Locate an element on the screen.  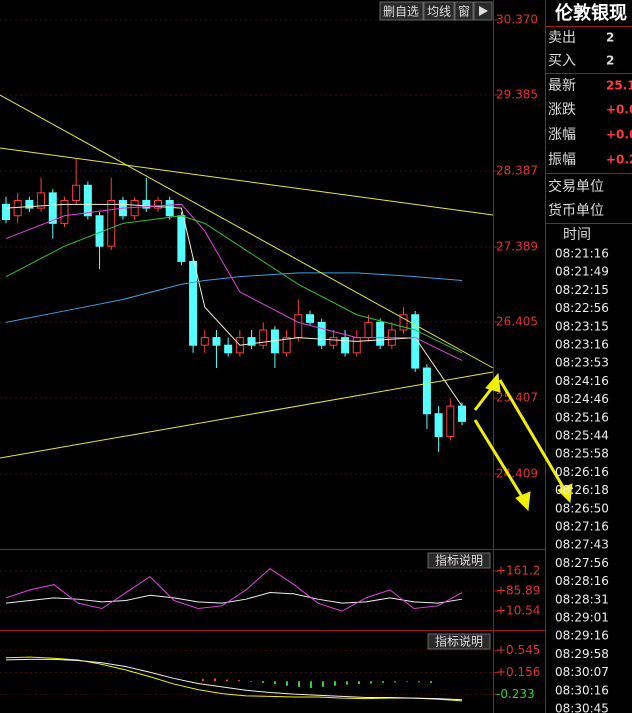
y-tick-label: +85.89 is located at coordinates (518, 590).